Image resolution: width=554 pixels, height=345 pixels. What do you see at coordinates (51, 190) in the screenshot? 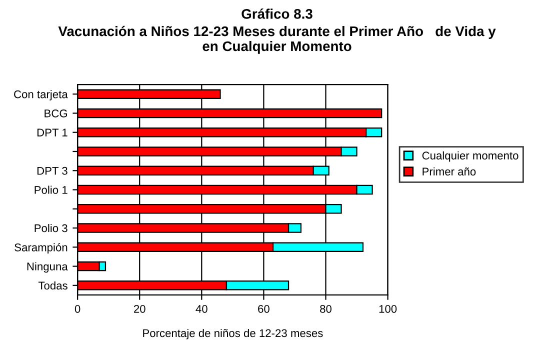
I see `y-tick-label: Polio 1` at bounding box center [51, 190].